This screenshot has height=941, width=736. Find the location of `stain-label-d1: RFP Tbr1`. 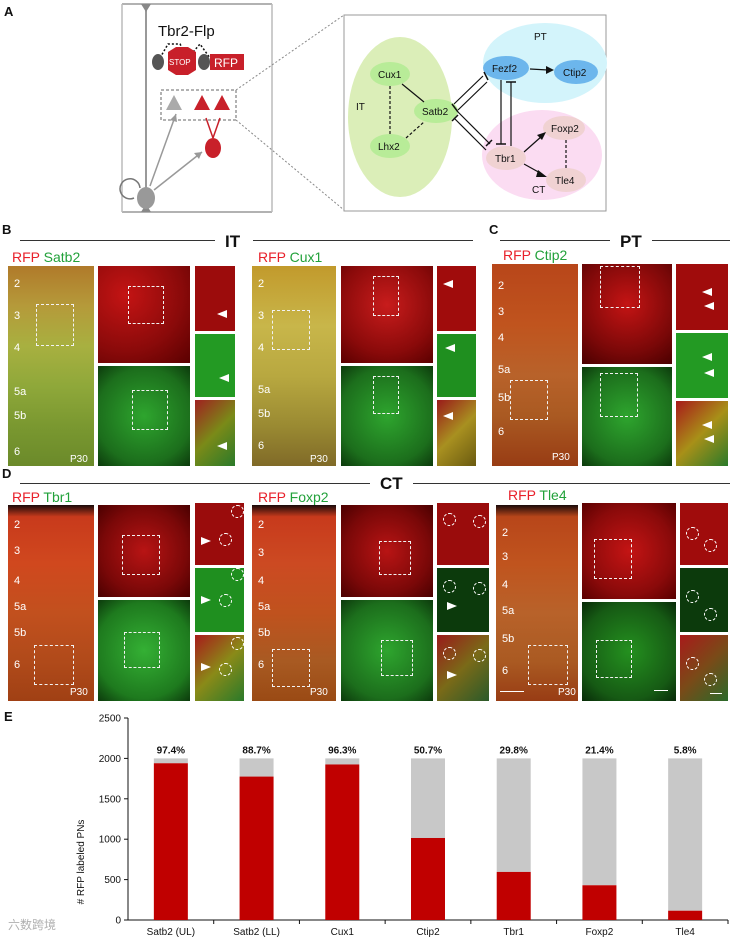

stain-label-d1: RFP Tbr1 is located at coordinates (42, 497).